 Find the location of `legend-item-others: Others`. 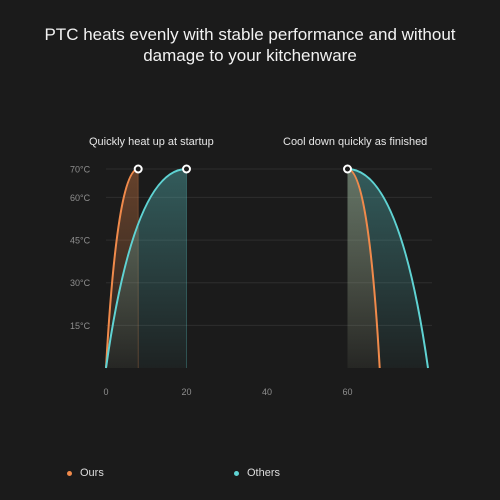

legend-item-others: Others is located at coordinates (257, 473).